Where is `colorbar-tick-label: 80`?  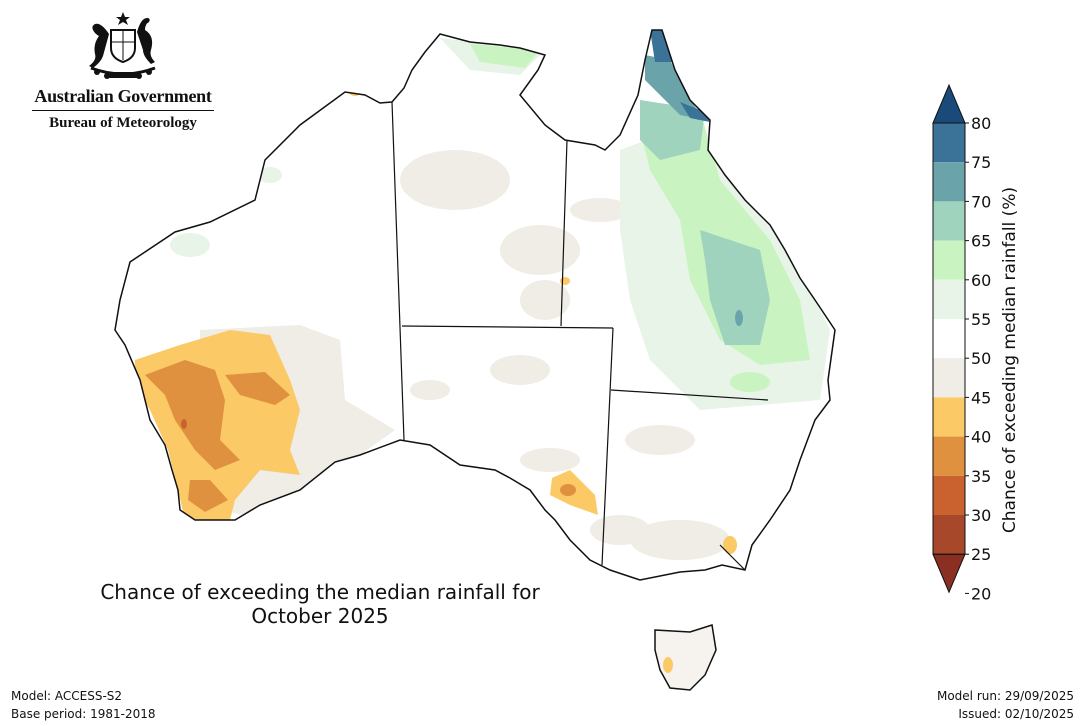
colorbar-tick-label: 80 is located at coordinates (981, 123).